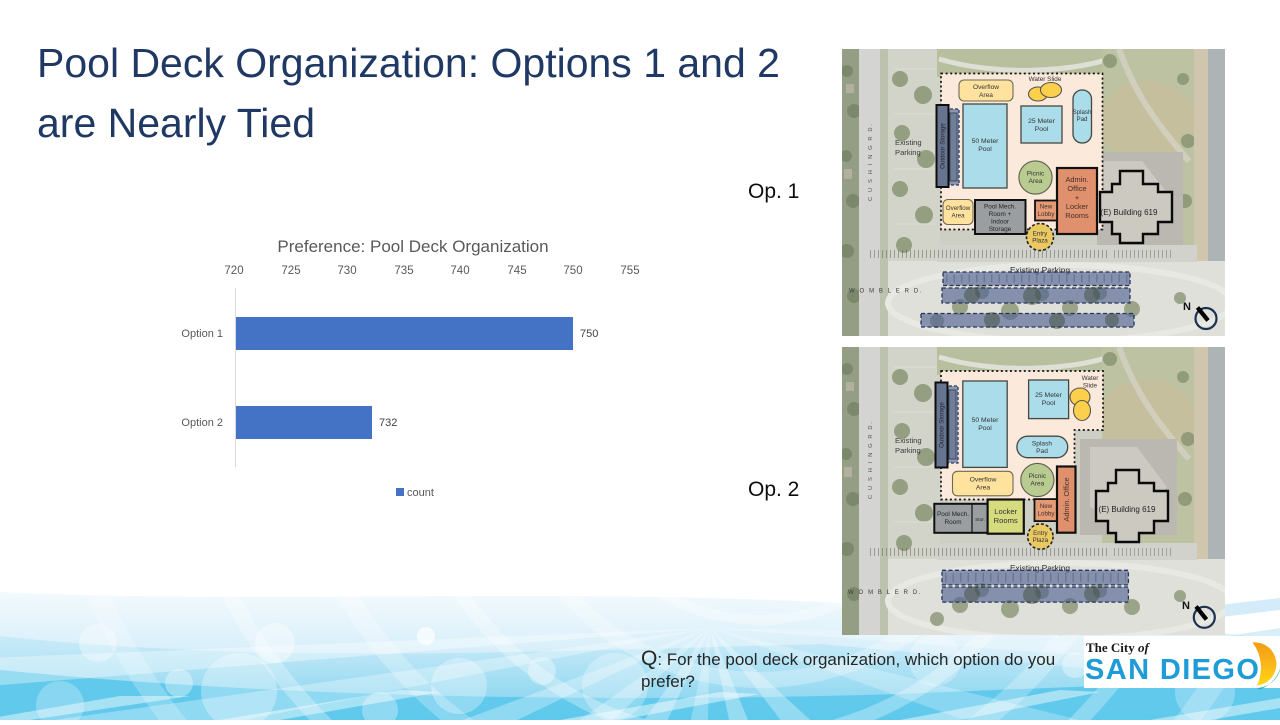  I want to click on svg-text: Water, so click(1091, 378).